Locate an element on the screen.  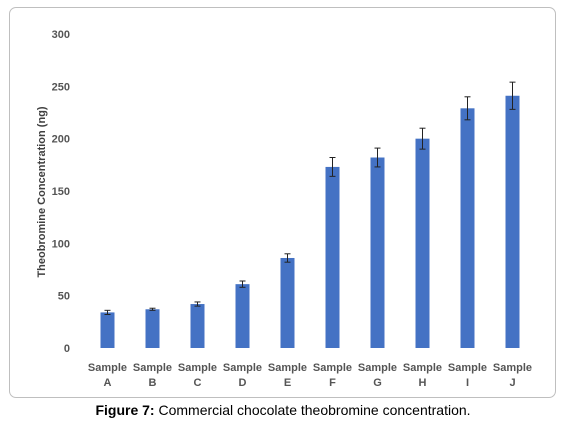
y-tick-label: 300 is located at coordinates (61, 35).